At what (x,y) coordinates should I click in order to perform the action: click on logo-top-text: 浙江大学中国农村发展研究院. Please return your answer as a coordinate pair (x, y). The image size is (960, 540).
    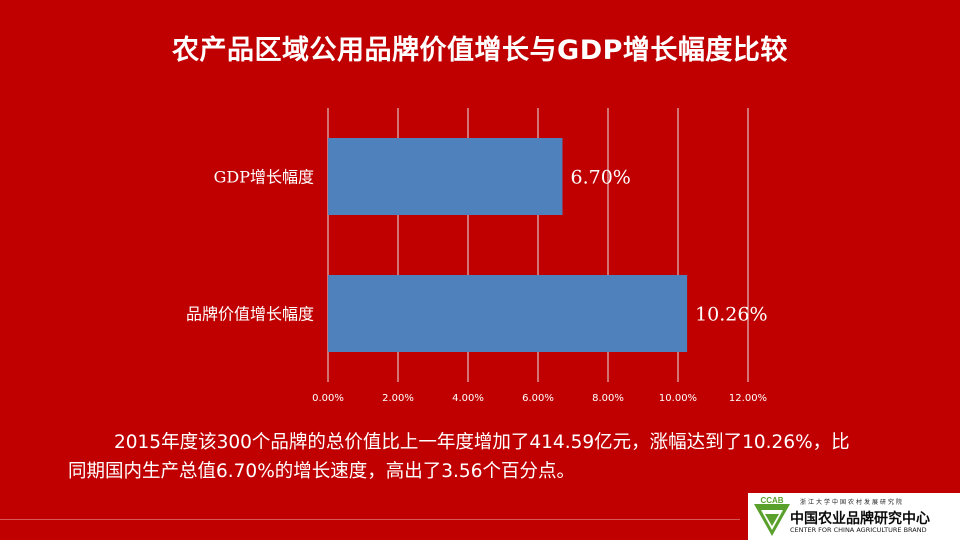
    Looking at the image, I should click on (852, 502).